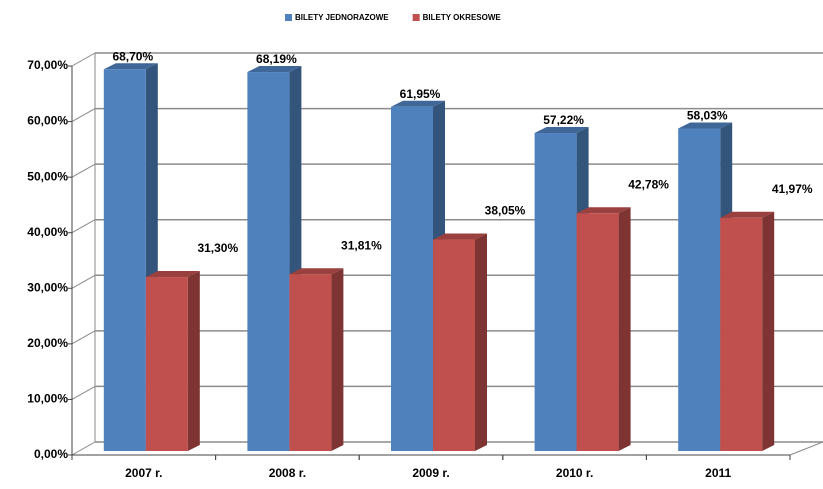 This screenshot has height=489, width=823. What do you see at coordinates (287, 473) in the screenshot?
I see `x-tick-label: 2008 r.` at bounding box center [287, 473].